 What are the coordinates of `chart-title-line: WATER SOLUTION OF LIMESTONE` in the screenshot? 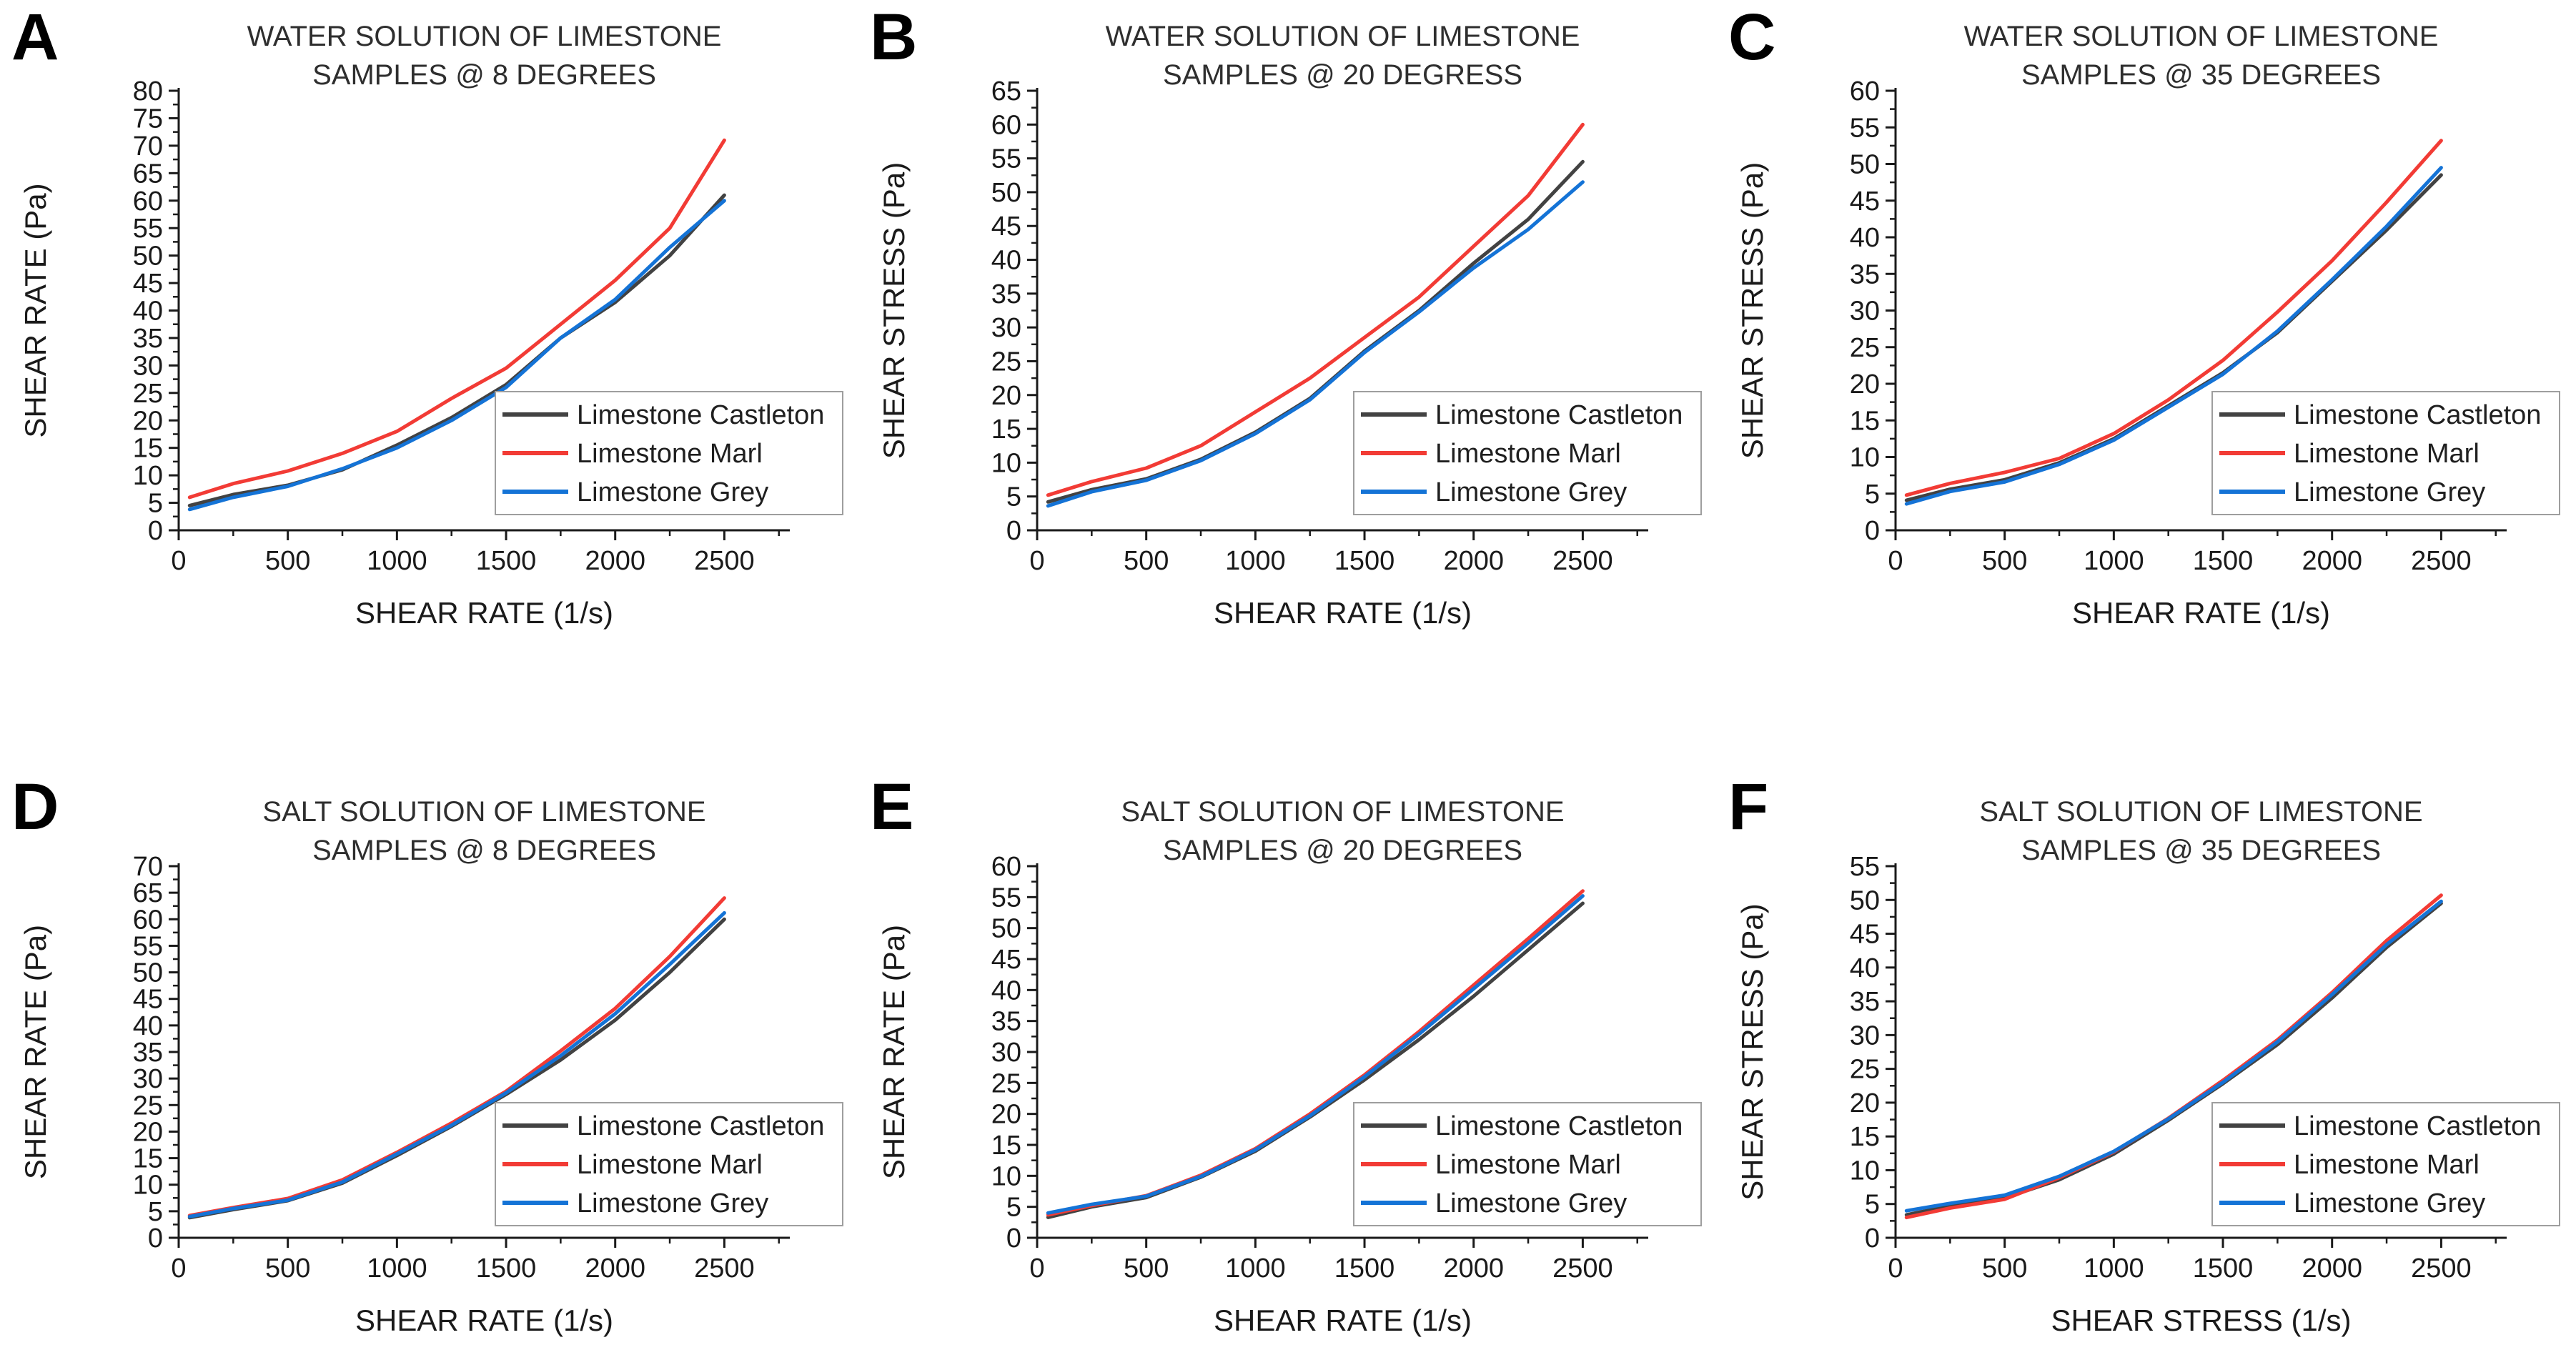 It's located at (1343, 36).